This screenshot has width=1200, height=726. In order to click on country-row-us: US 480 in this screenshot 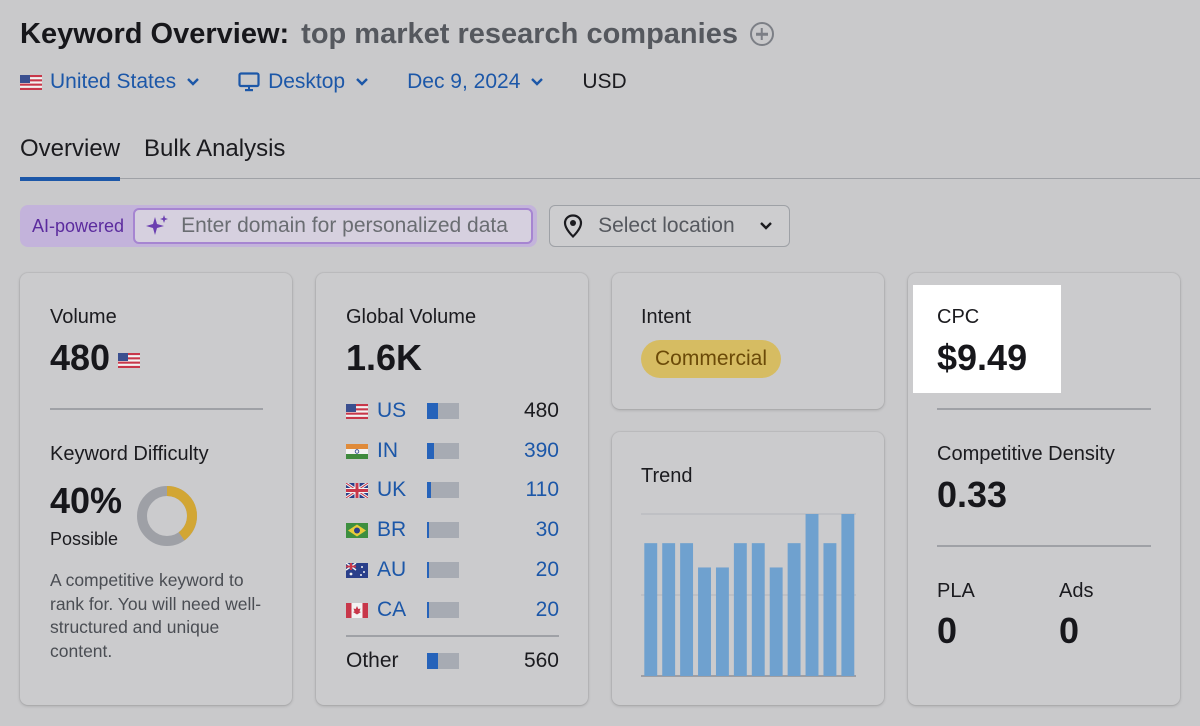, I will do `click(452, 411)`.